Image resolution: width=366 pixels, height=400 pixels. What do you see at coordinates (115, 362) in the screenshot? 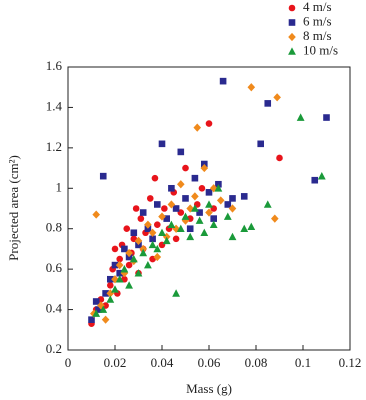
I see `x-tick-label: 0.02` at bounding box center [115, 362].